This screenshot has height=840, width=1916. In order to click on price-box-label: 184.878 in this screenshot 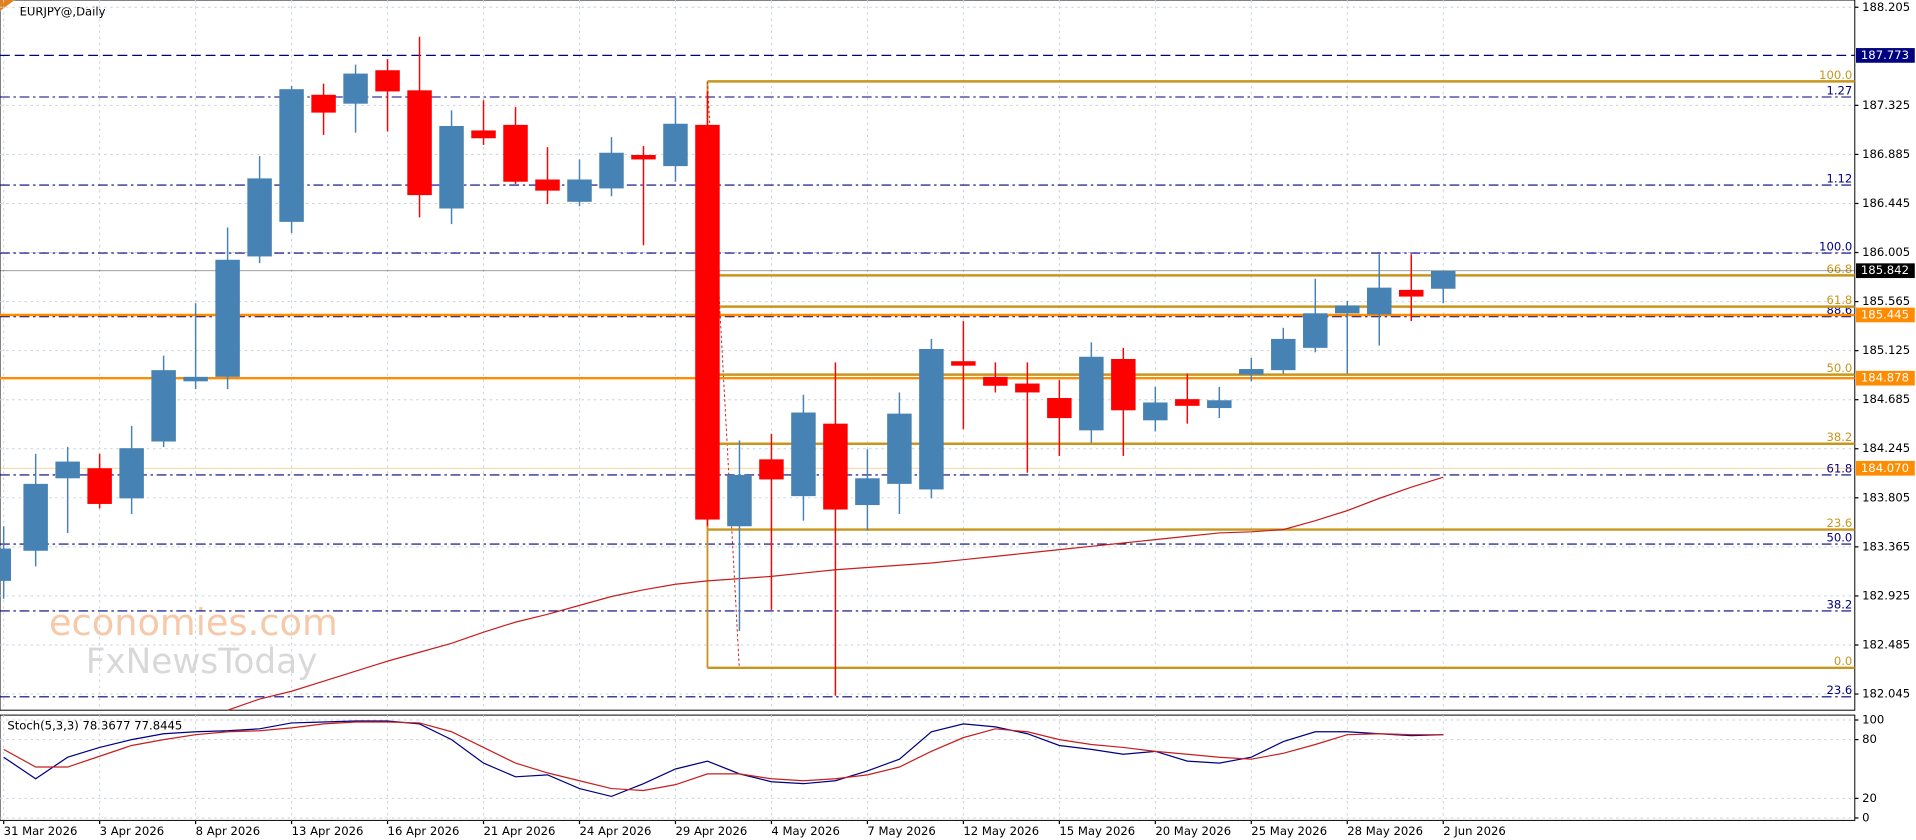, I will do `click(1885, 378)`.